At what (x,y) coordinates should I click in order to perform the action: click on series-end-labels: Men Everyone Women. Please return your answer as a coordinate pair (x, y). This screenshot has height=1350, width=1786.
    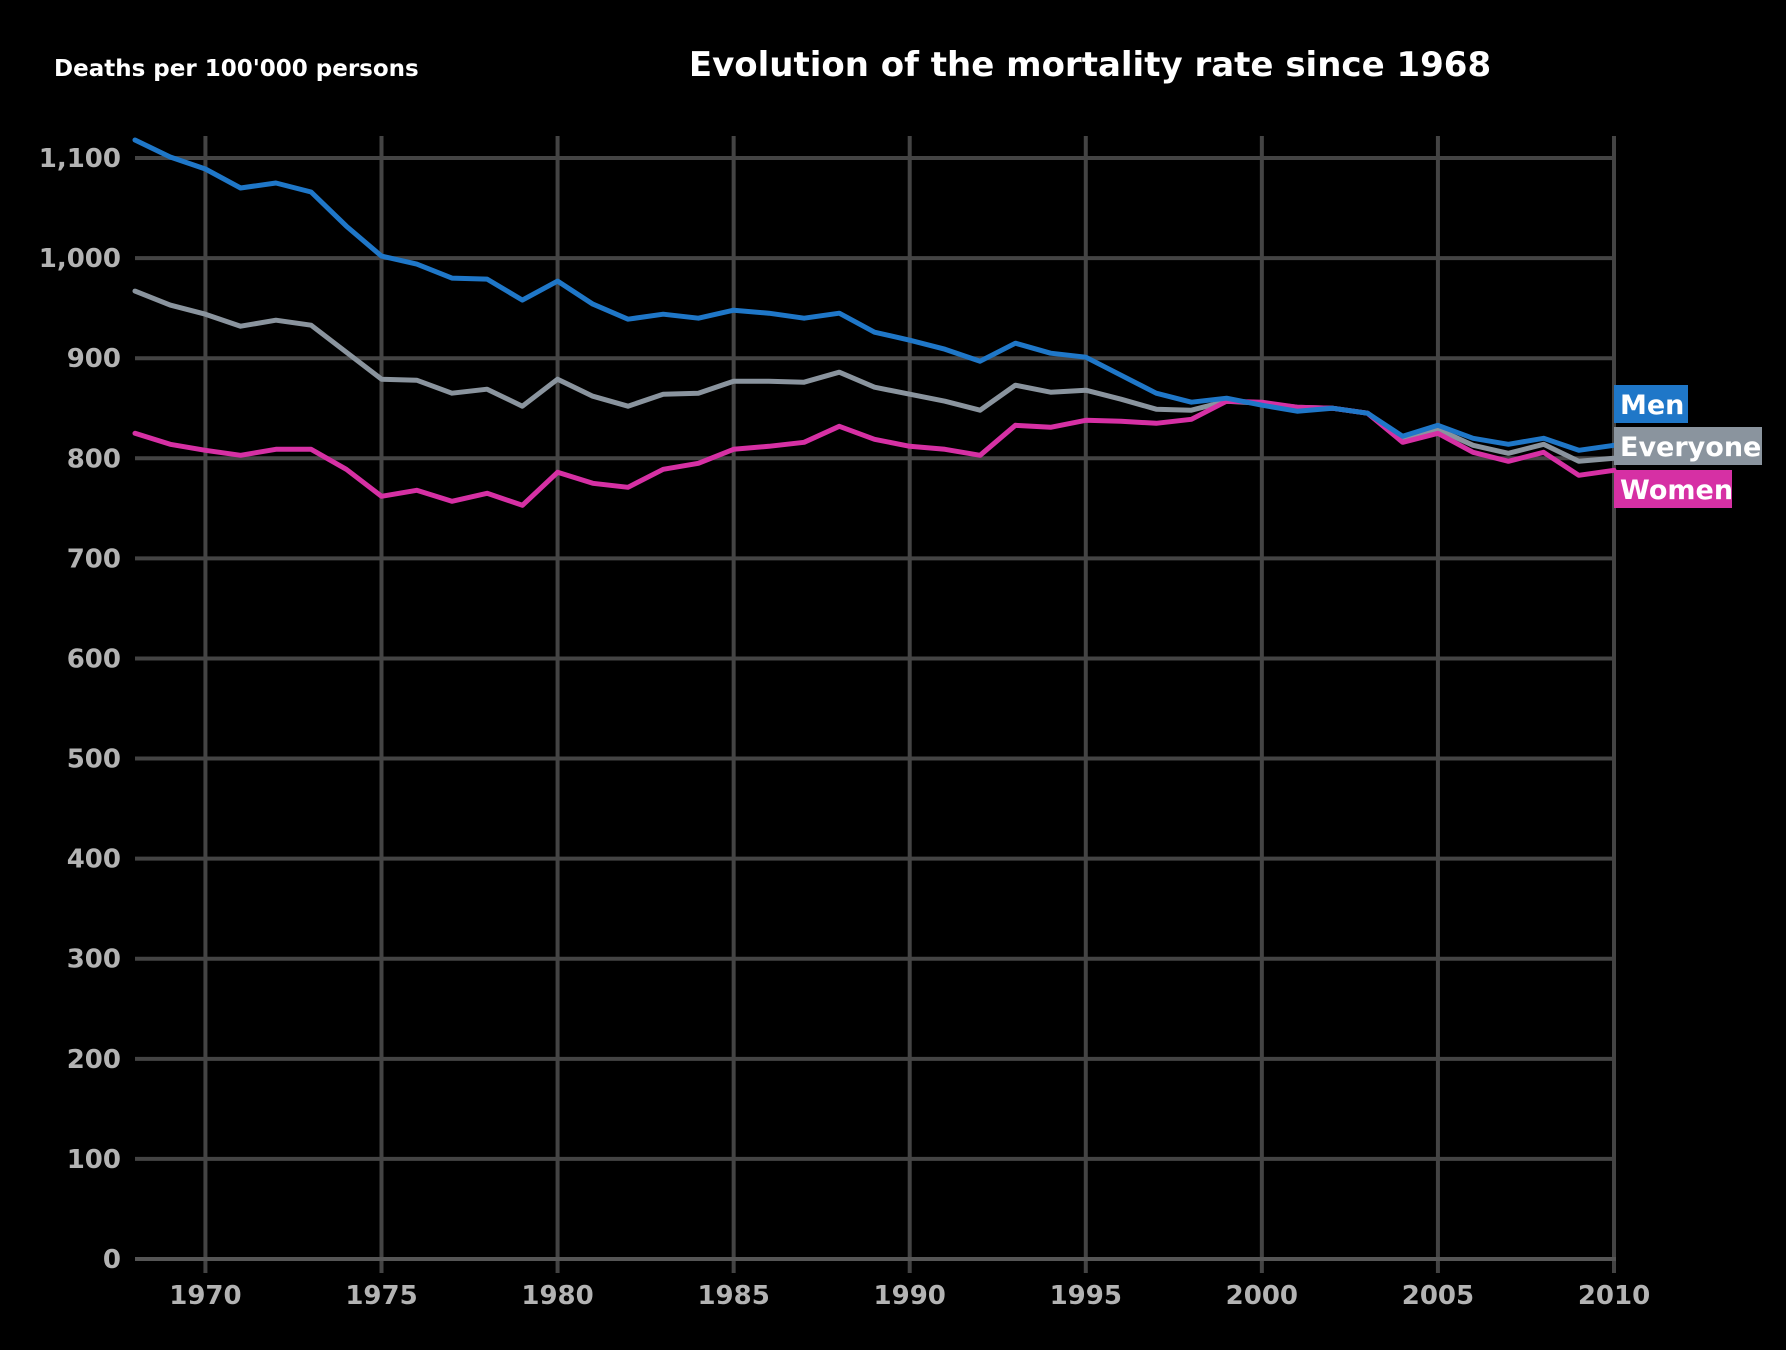
    Looking at the image, I should click on (1688, 446).